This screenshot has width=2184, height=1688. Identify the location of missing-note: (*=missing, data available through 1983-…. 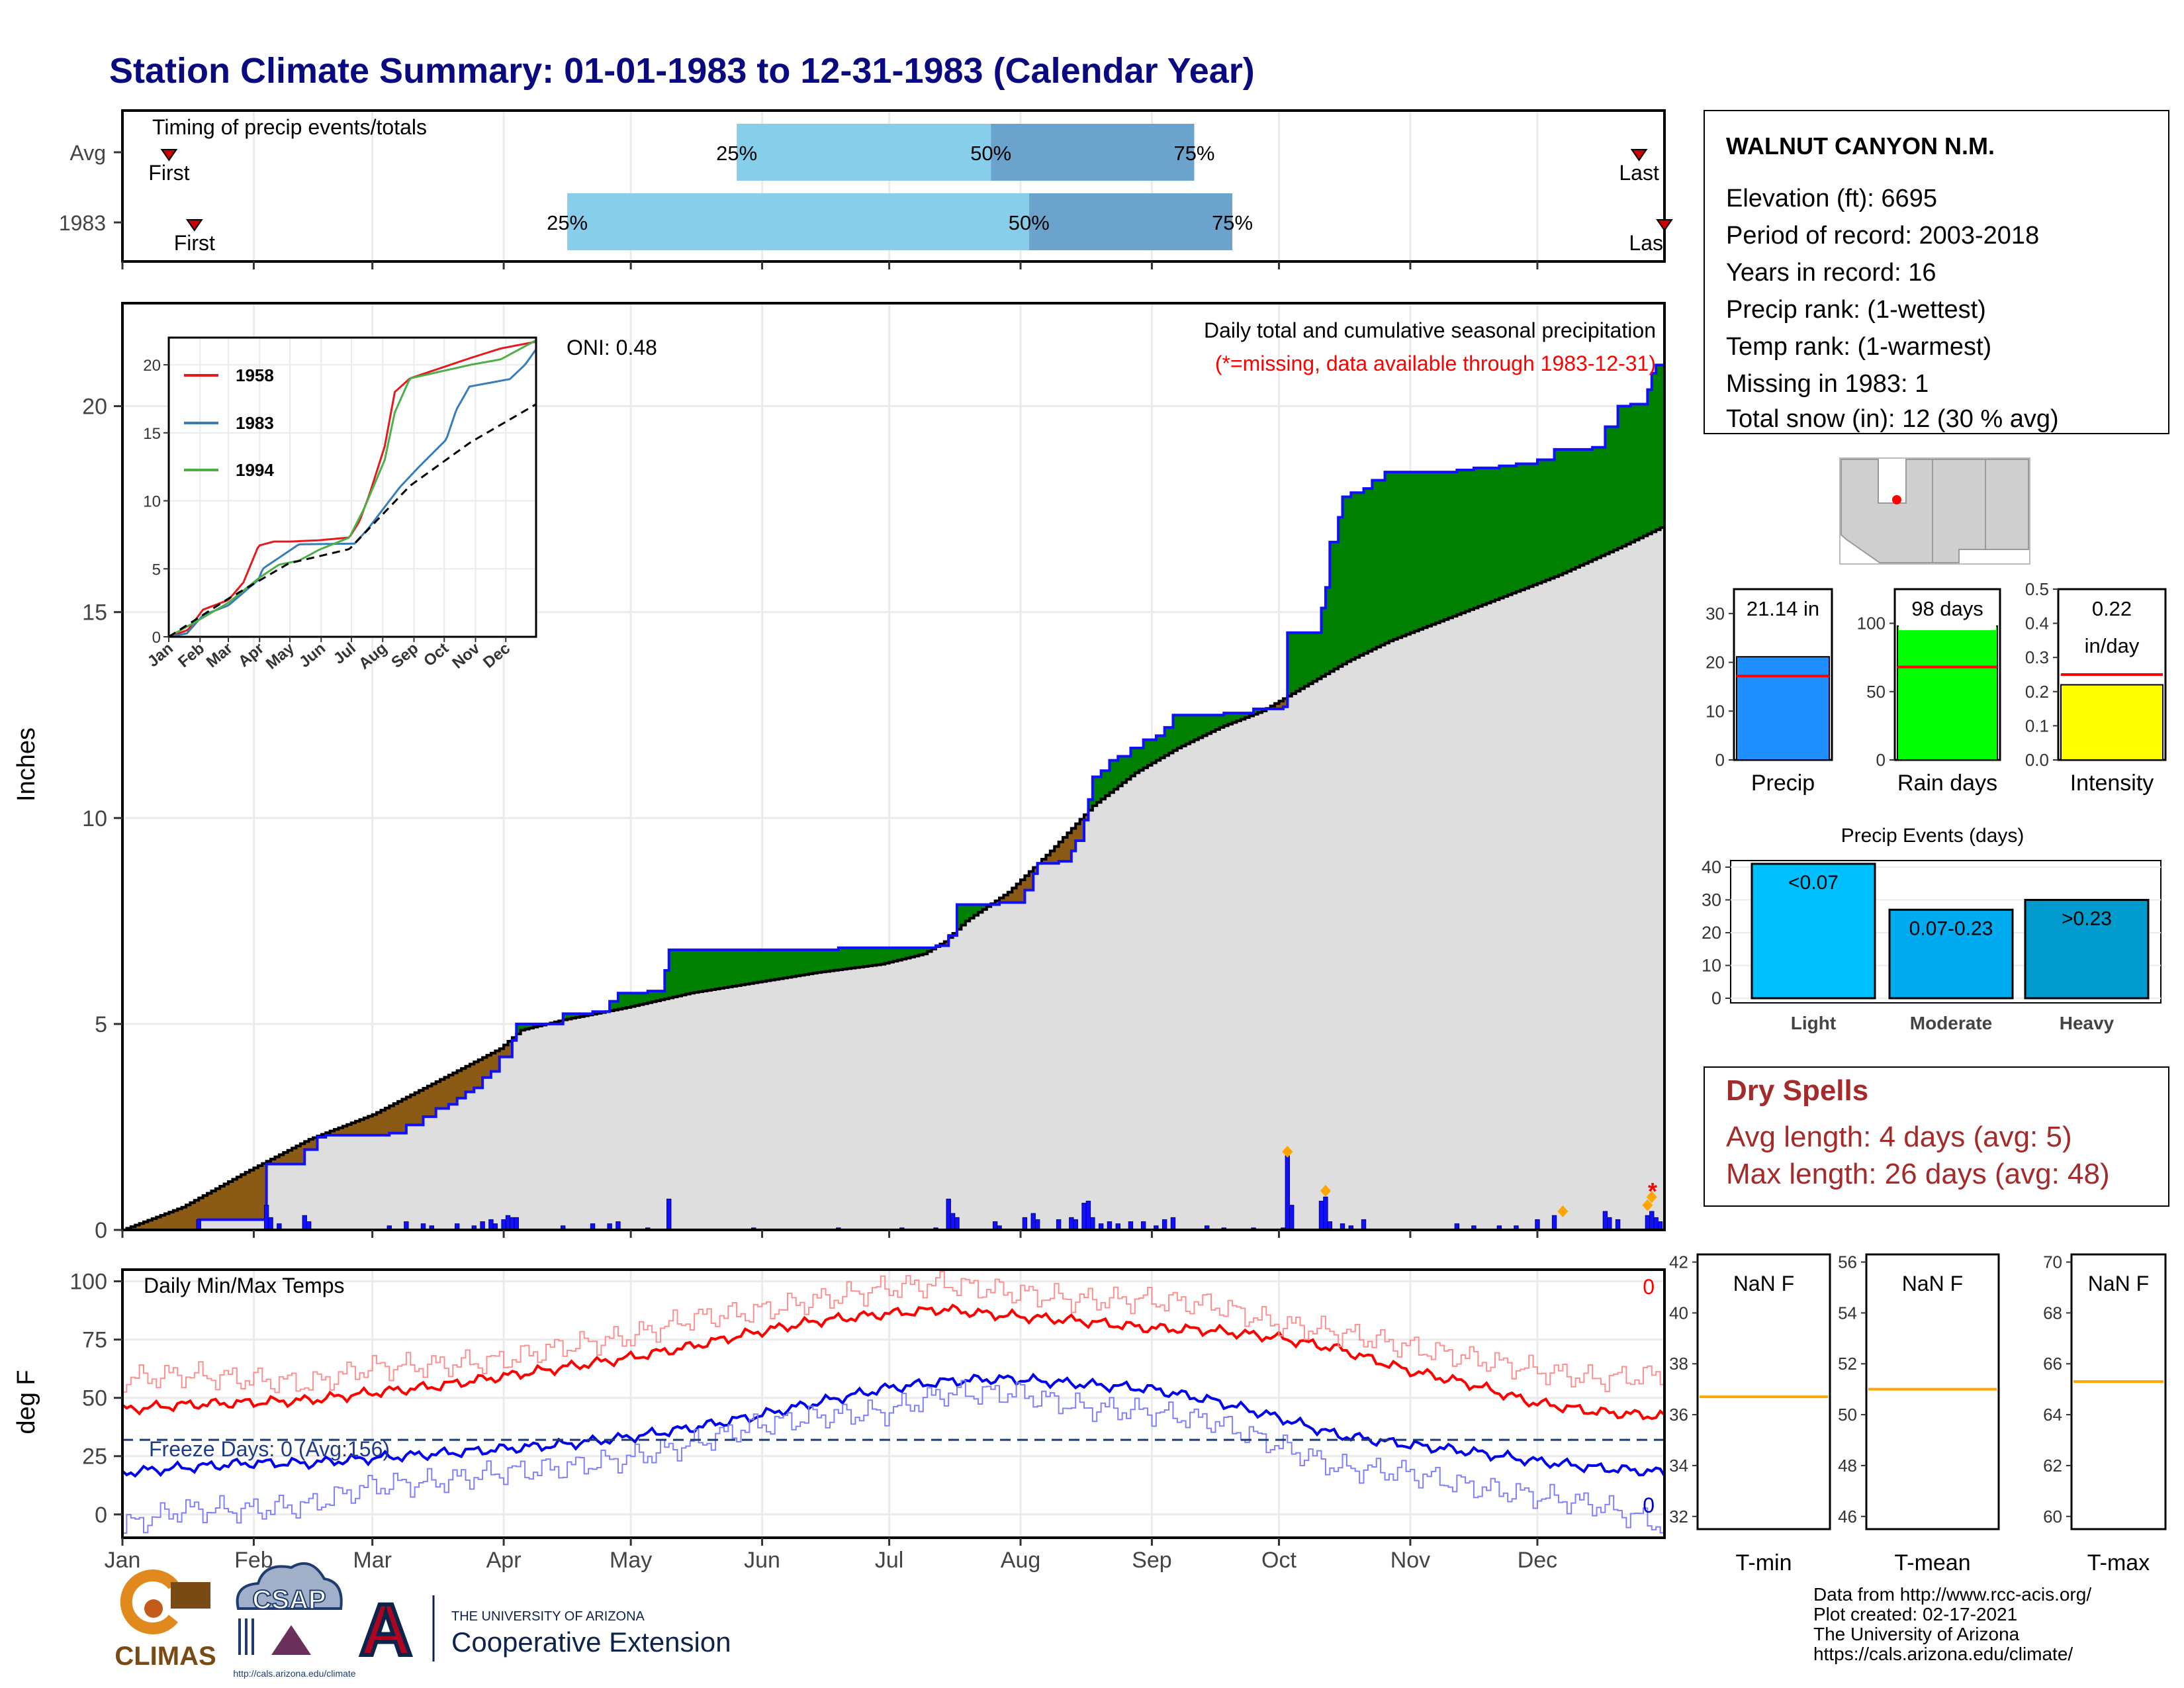
(1436, 363).